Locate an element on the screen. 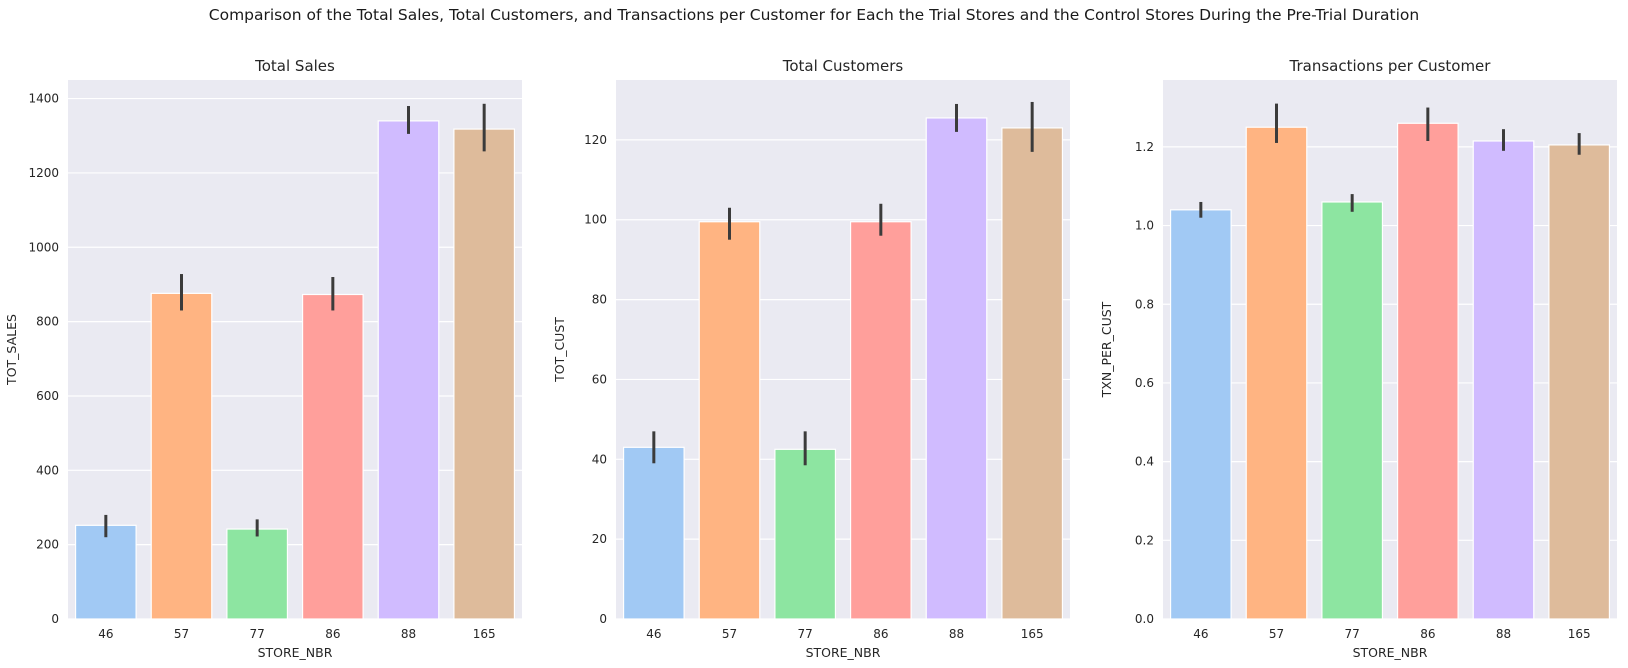 Image resolution: width=1628 pixels, height=668 pixels. y-tick-label: 20 is located at coordinates (599, 539).